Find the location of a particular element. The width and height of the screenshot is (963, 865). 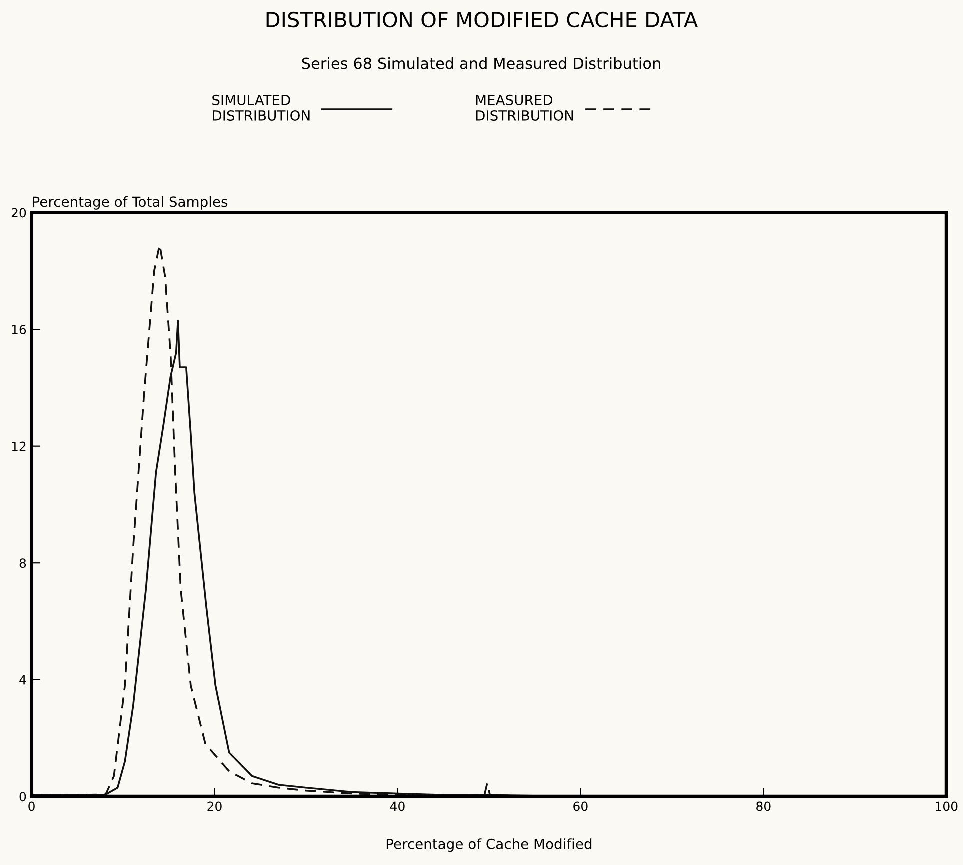

x-tick-label: 0 is located at coordinates (31, 807).